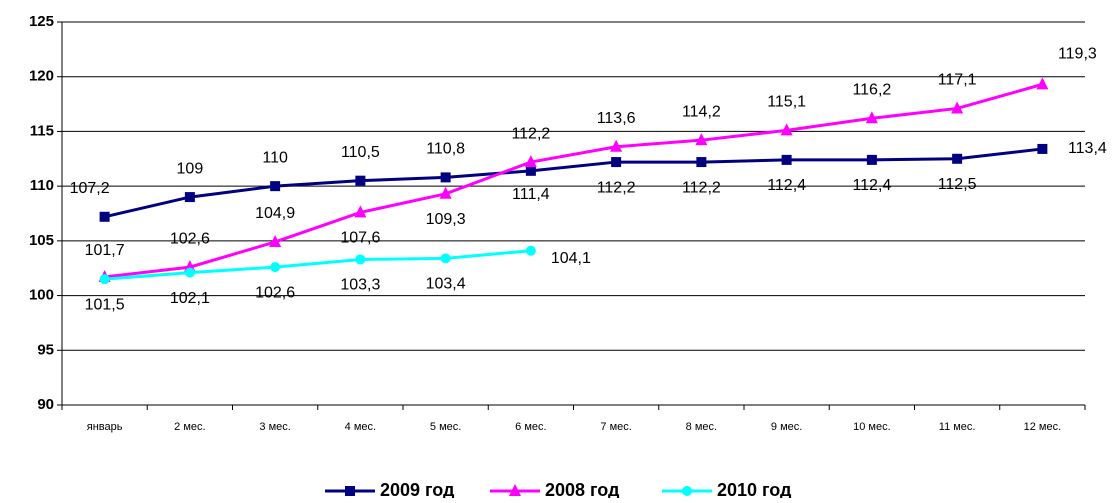 This screenshot has width=1117, height=503. I want to click on y-tick-label: 115, so click(42, 130).